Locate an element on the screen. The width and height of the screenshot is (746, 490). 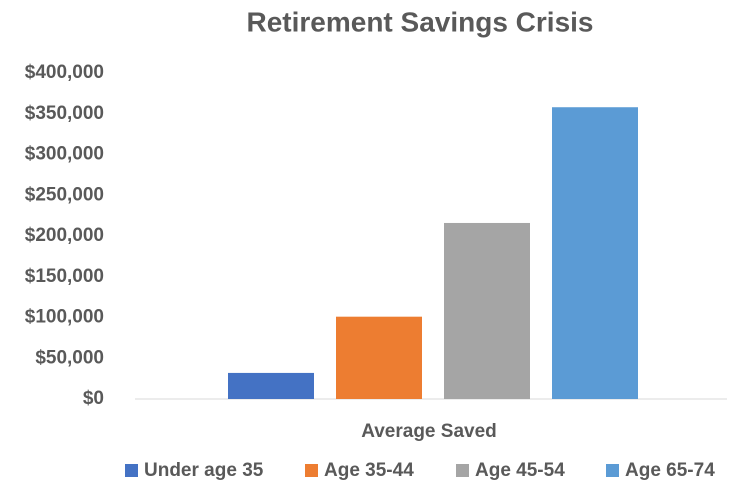
legend-label: Age 35-44 is located at coordinates (369, 470).